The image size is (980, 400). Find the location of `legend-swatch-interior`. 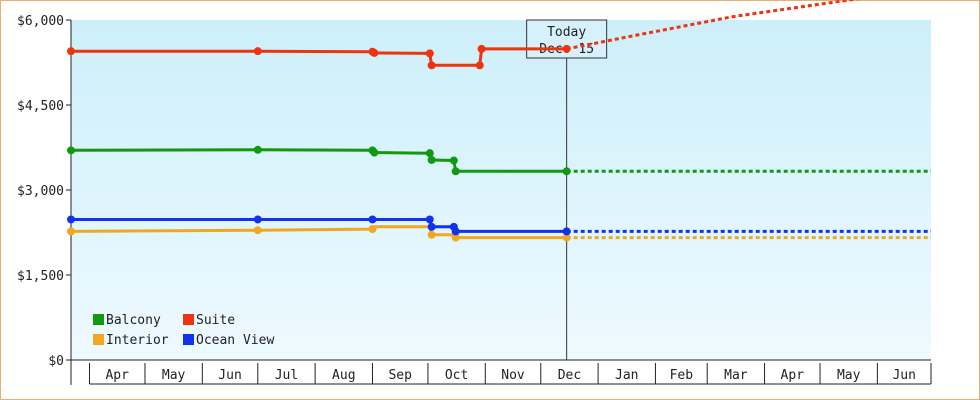

legend-swatch-interior is located at coordinates (98, 339).